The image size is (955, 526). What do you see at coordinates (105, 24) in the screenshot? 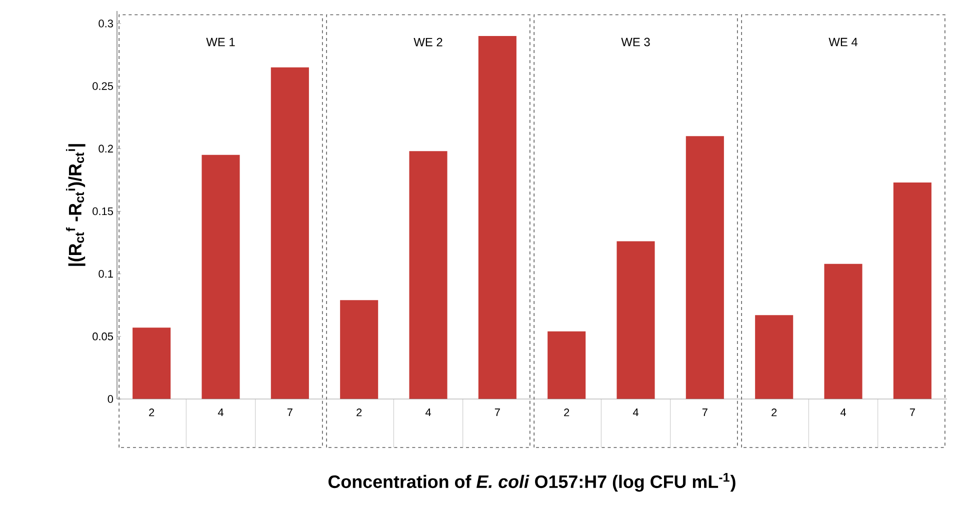
I see `y-tick-label: 0.3` at bounding box center [105, 24].